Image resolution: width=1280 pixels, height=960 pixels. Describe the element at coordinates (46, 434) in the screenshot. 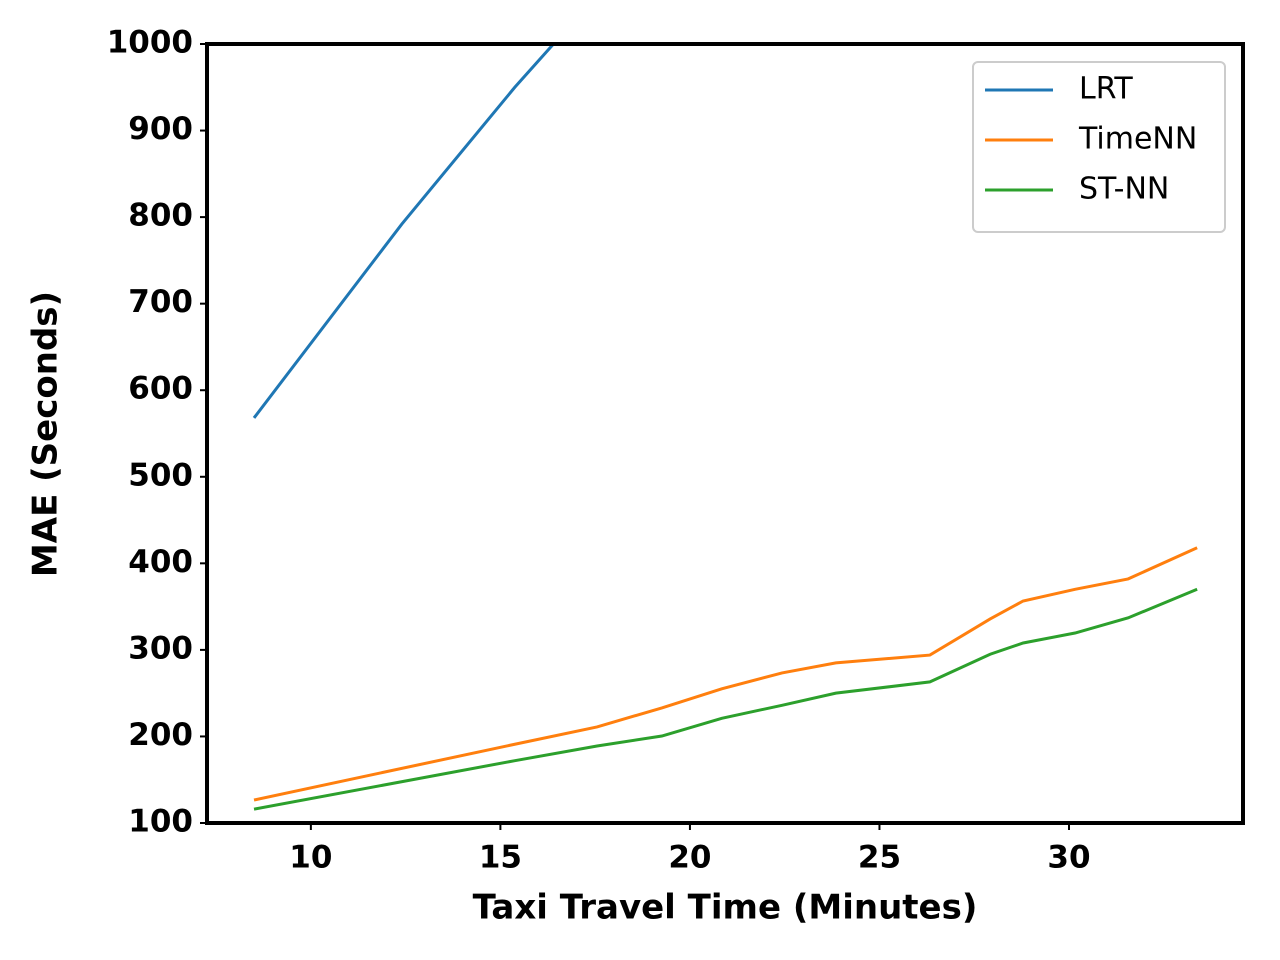

I see `y-axis-label: MAE (Seconds)` at that location.